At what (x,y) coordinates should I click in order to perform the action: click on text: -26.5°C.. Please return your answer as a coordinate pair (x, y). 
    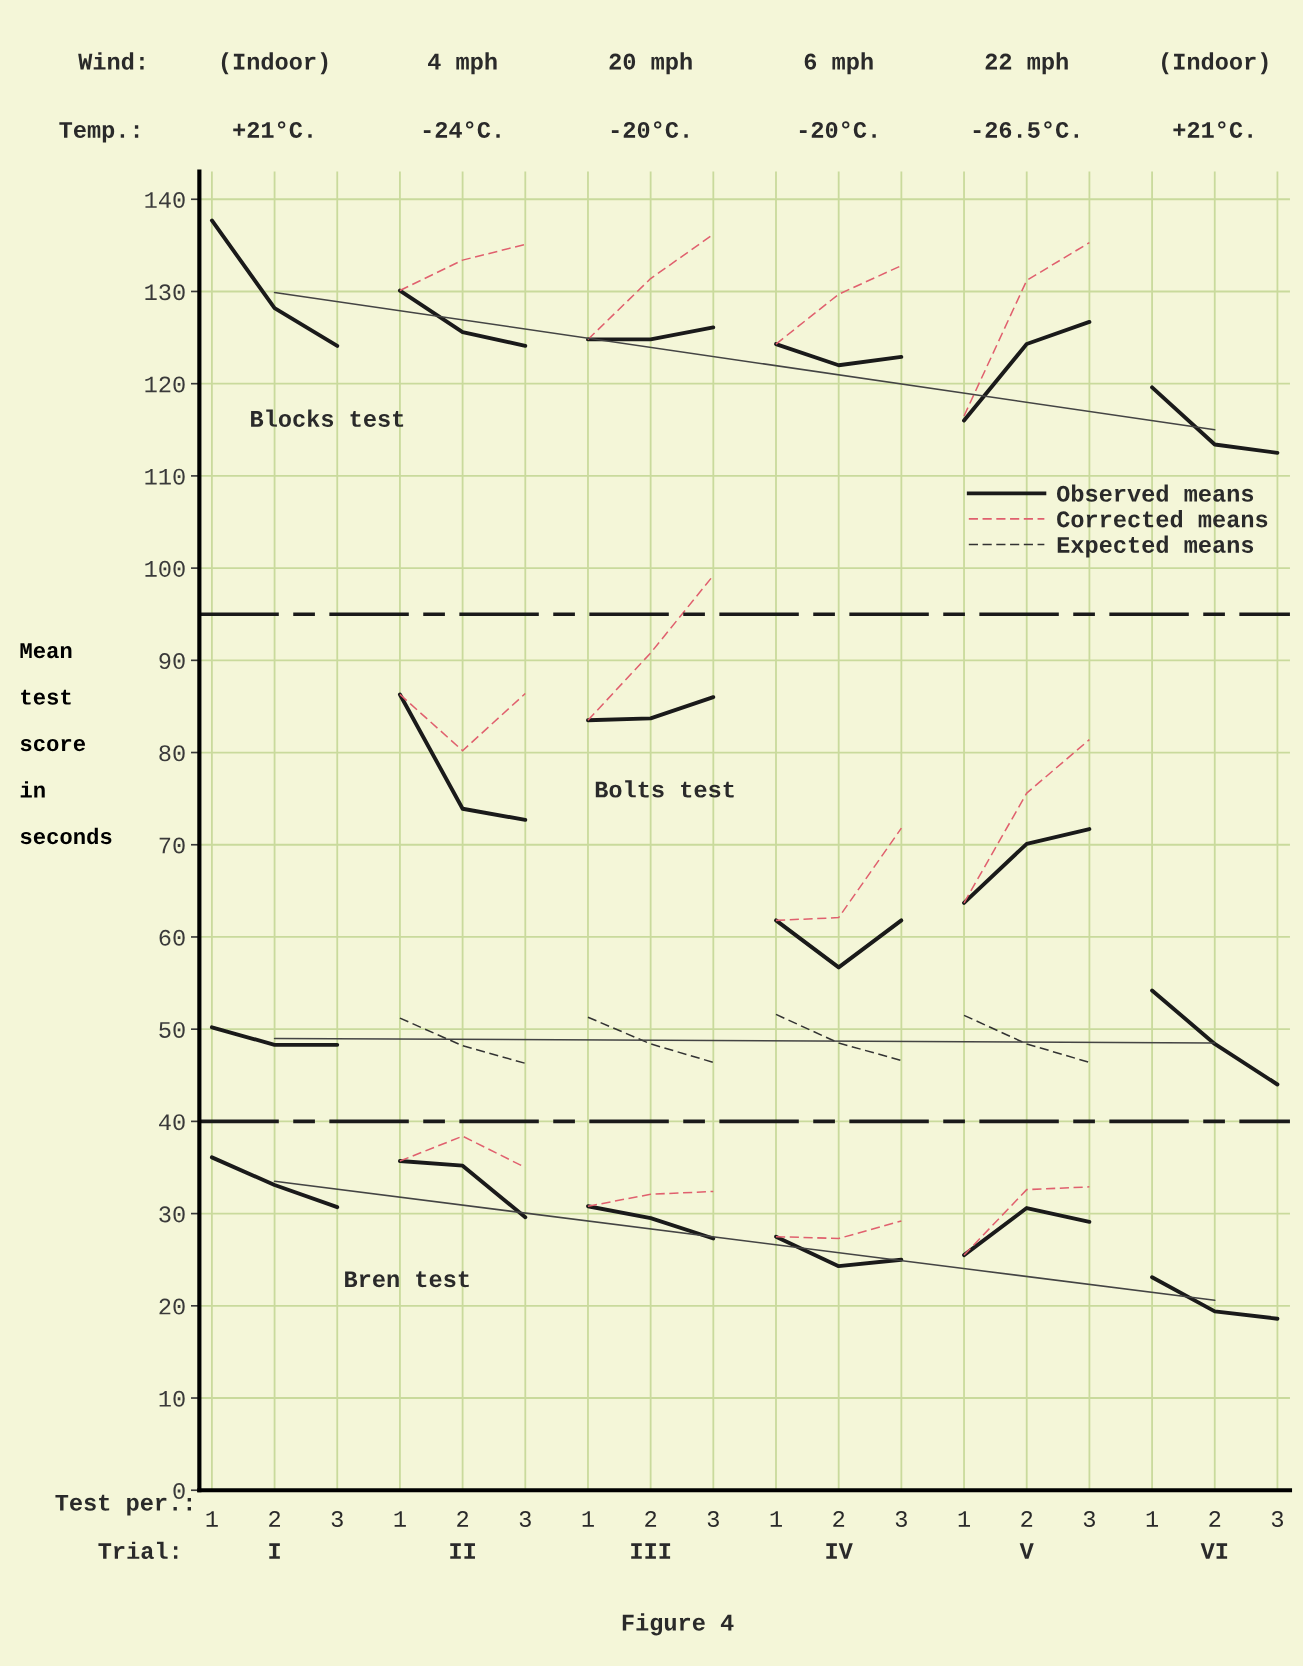
    Looking at the image, I should click on (1025, 129).